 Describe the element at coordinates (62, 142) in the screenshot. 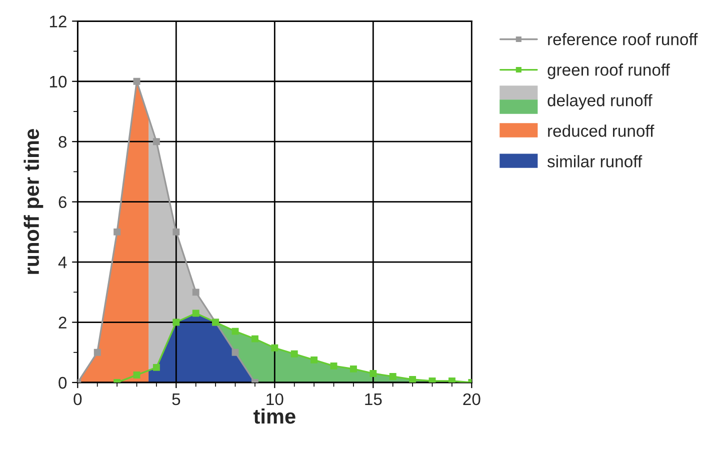

I see `y-tick-label: 8` at that location.